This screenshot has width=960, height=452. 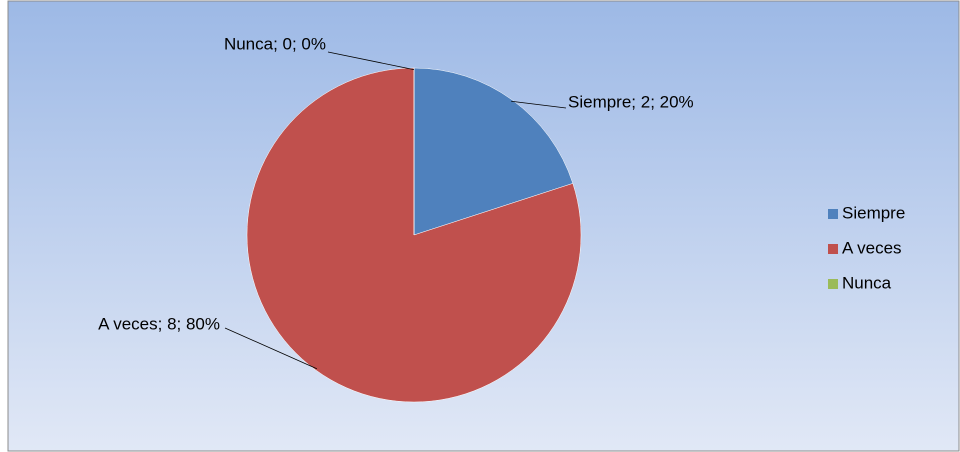 What do you see at coordinates (493, 151) in the screenshot?
I see `pie-slice` at bounding box center [493, 151].